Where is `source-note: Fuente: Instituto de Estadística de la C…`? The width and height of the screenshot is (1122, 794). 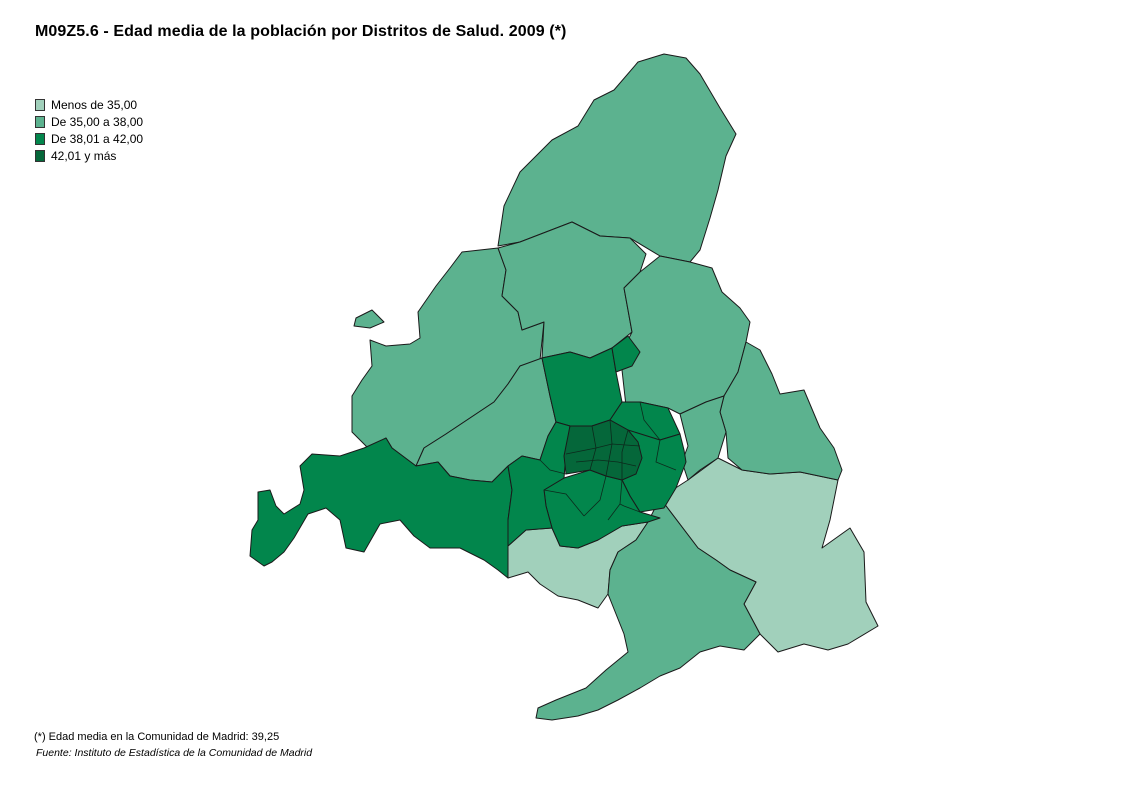
source-note: Fuente: Instituto de Estadística de la C… is located at coordinates (174, 753).